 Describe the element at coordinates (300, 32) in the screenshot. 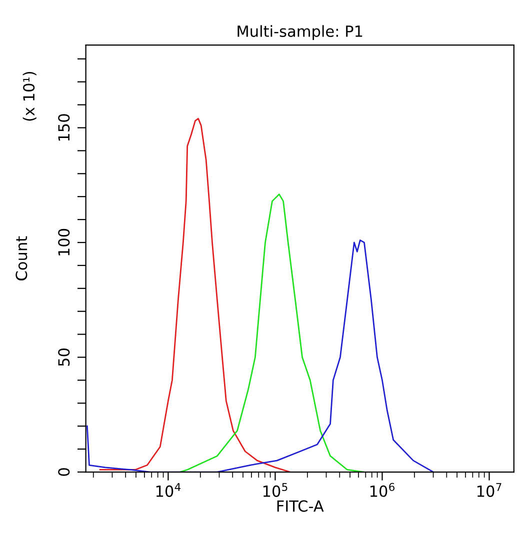

I see `chart-title: Multi-sample: P1` at that location.